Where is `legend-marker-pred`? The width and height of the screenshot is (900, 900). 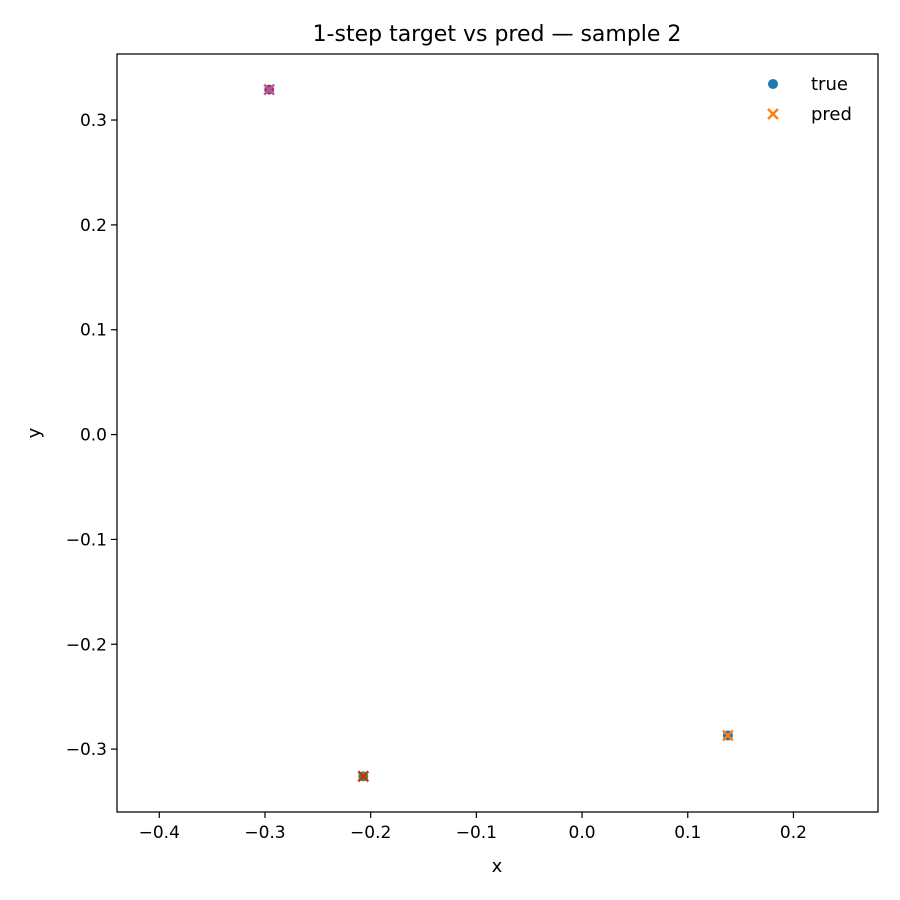
legend-marker-pred is located at coordinates (773, 114).